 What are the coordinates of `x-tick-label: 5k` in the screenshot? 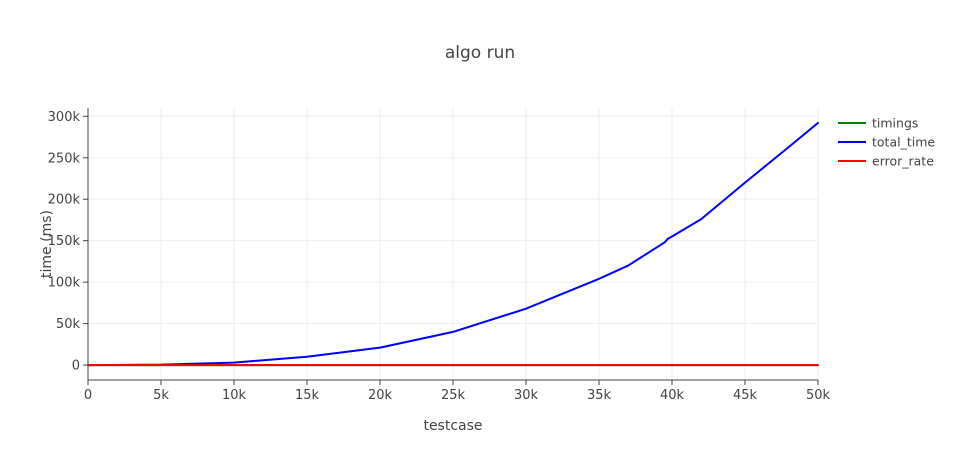 It's located at (161, 395).